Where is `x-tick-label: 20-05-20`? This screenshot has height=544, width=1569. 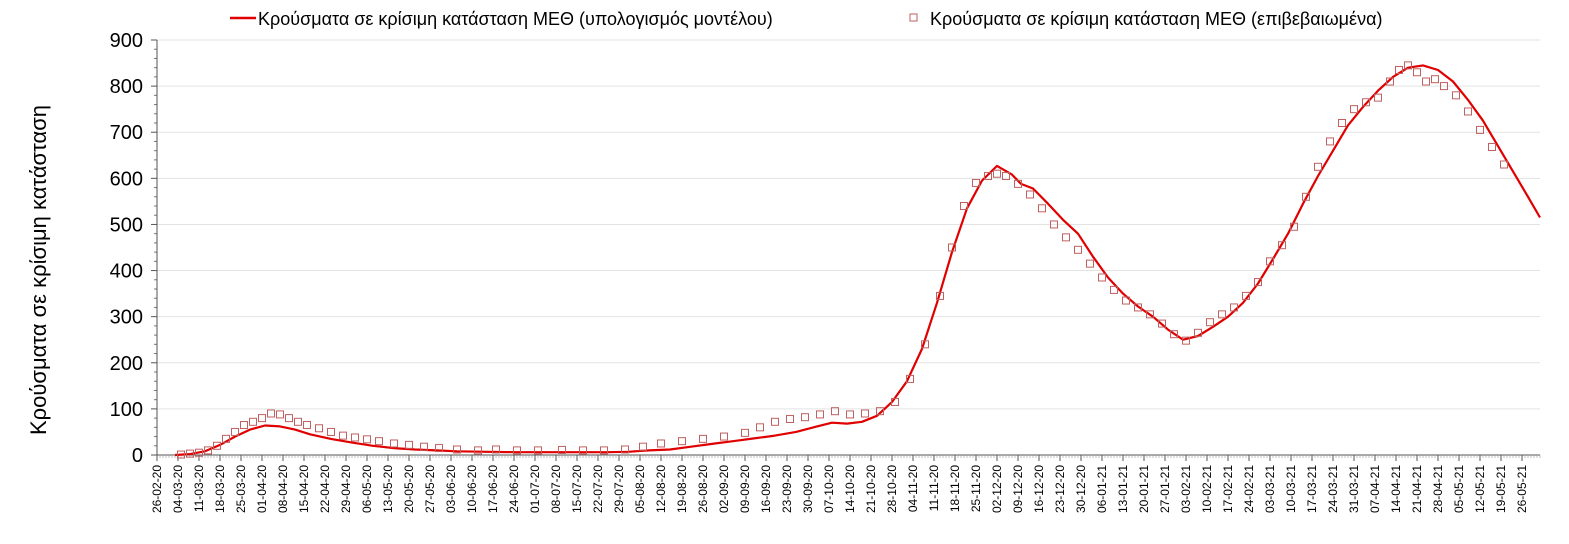 x-tick-label: 20-05-20 is located at coordinates (409, 489).